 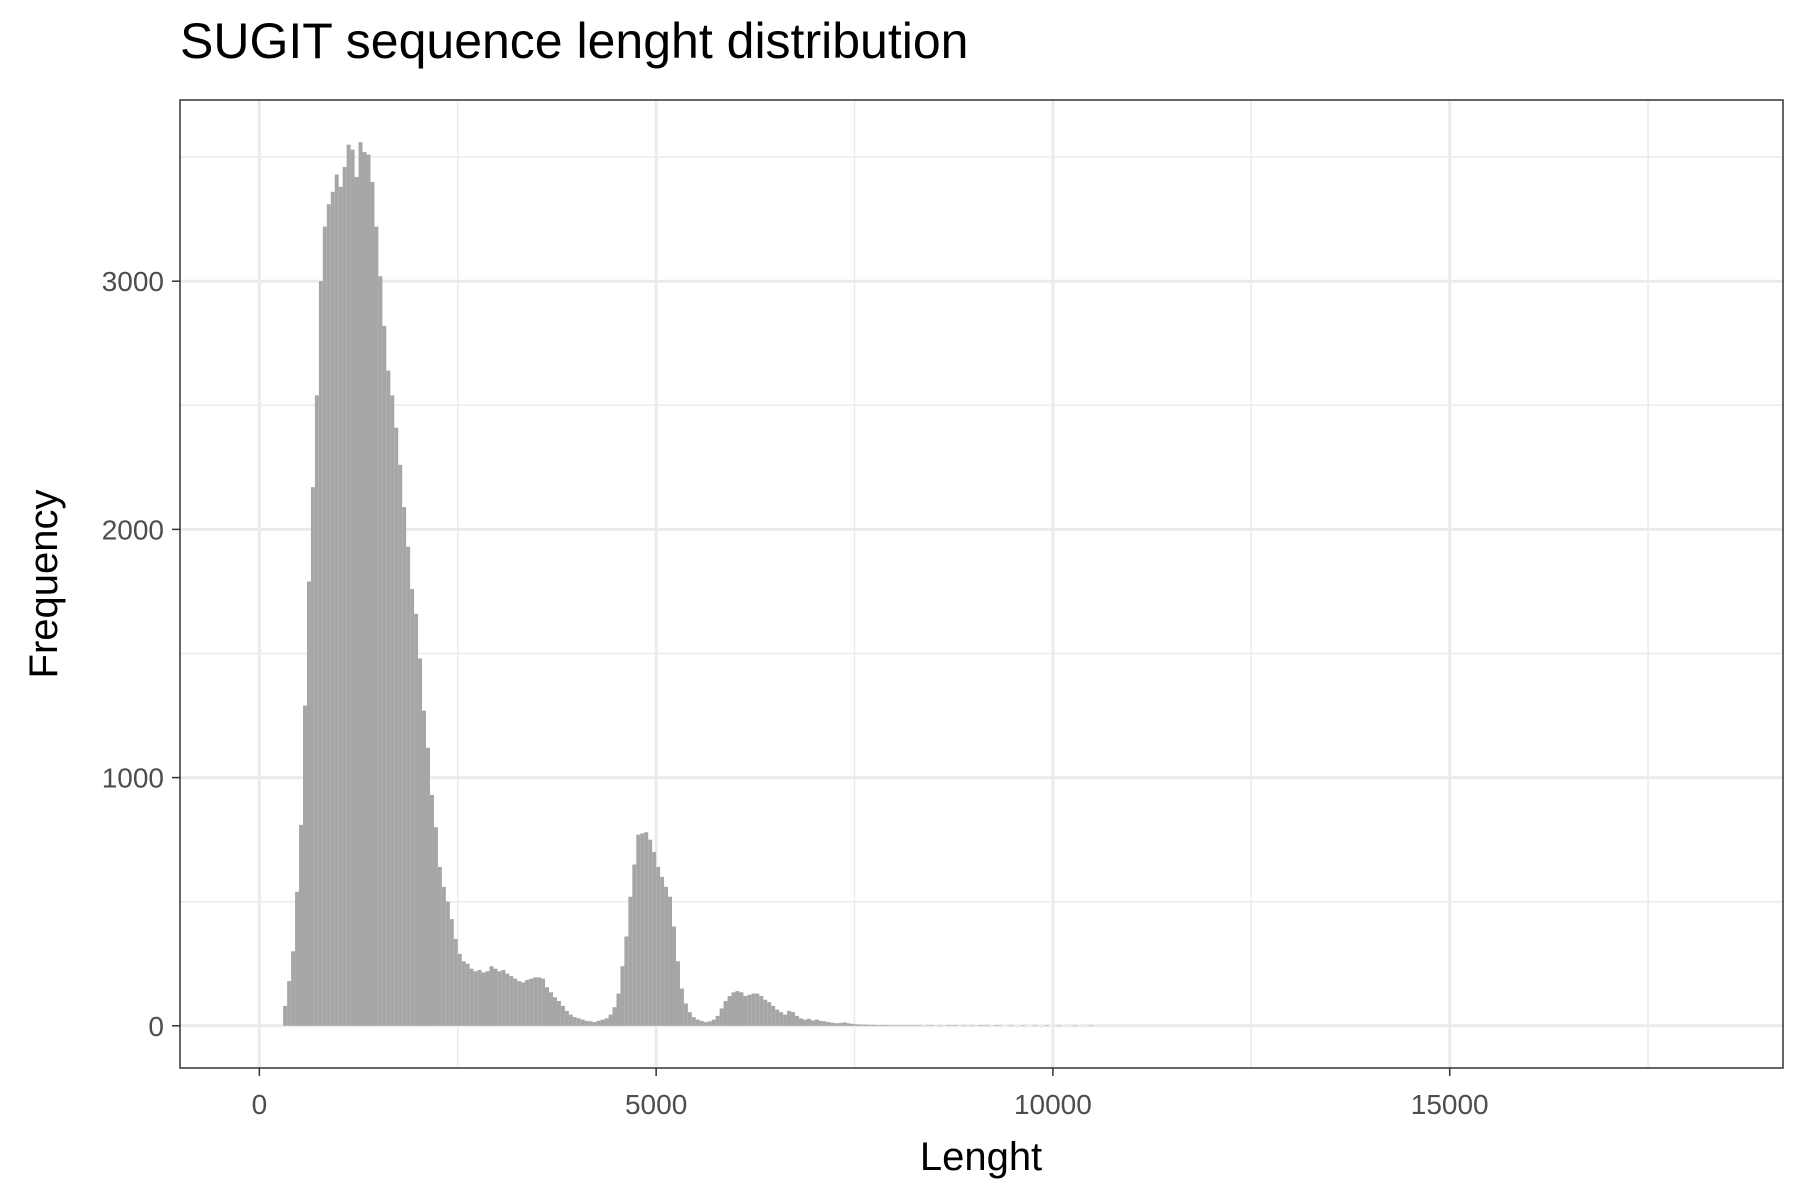 I want to click on x-tick-label: 10000, so click(x=1053, y=1104).